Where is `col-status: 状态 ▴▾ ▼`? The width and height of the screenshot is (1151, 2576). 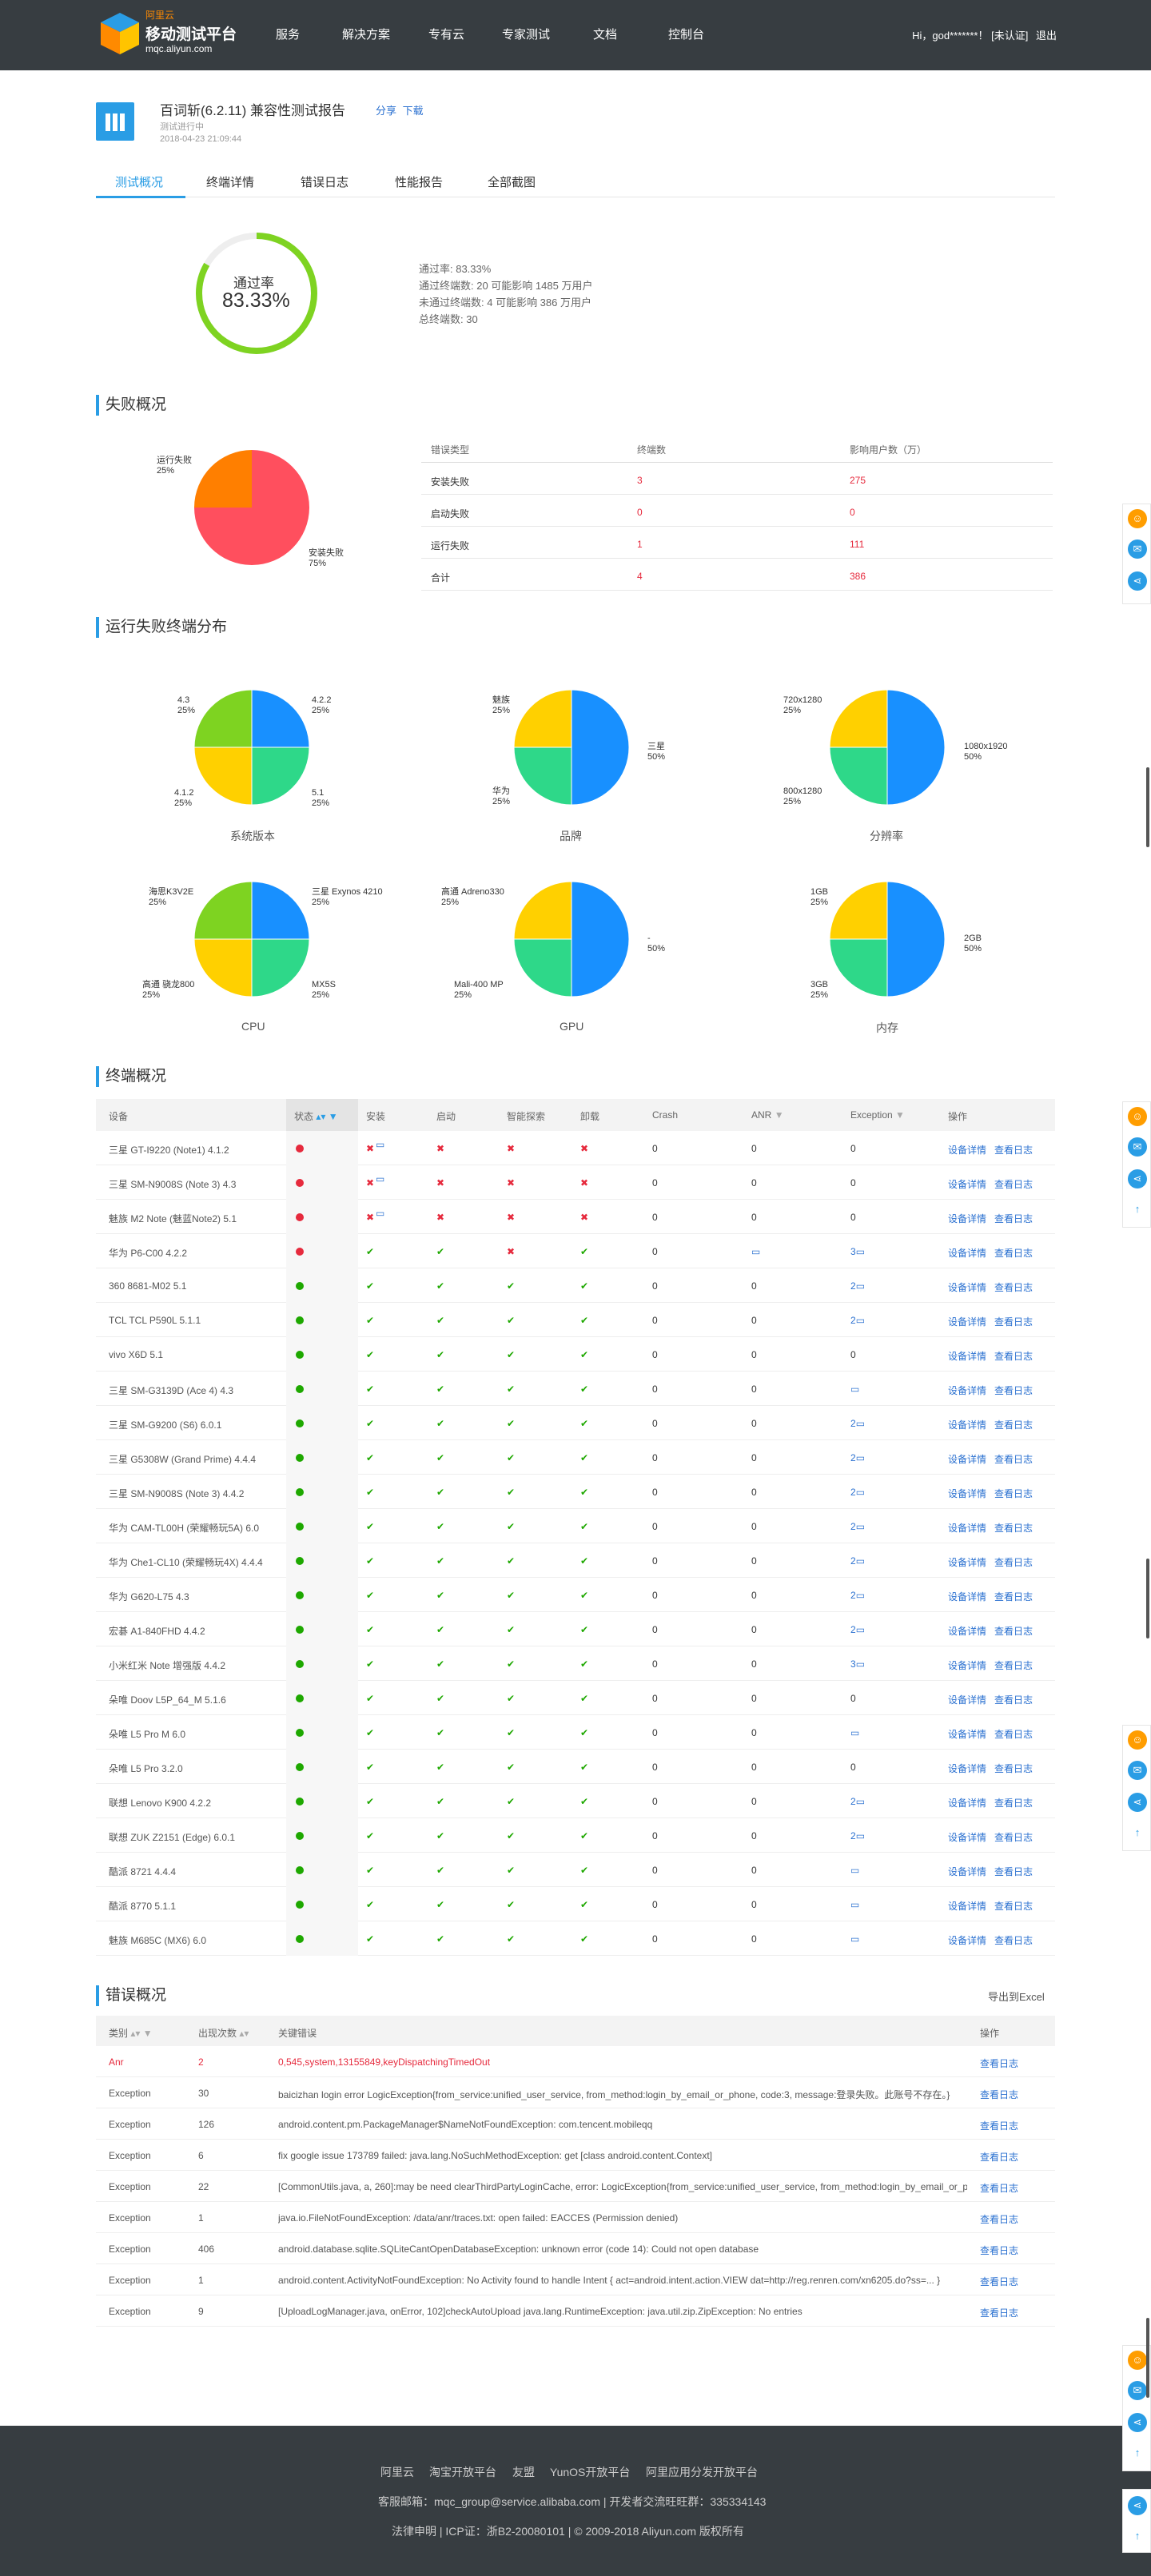 col-status: 状态 ▴▾ ▼ is located at coordinates (316, 1116).